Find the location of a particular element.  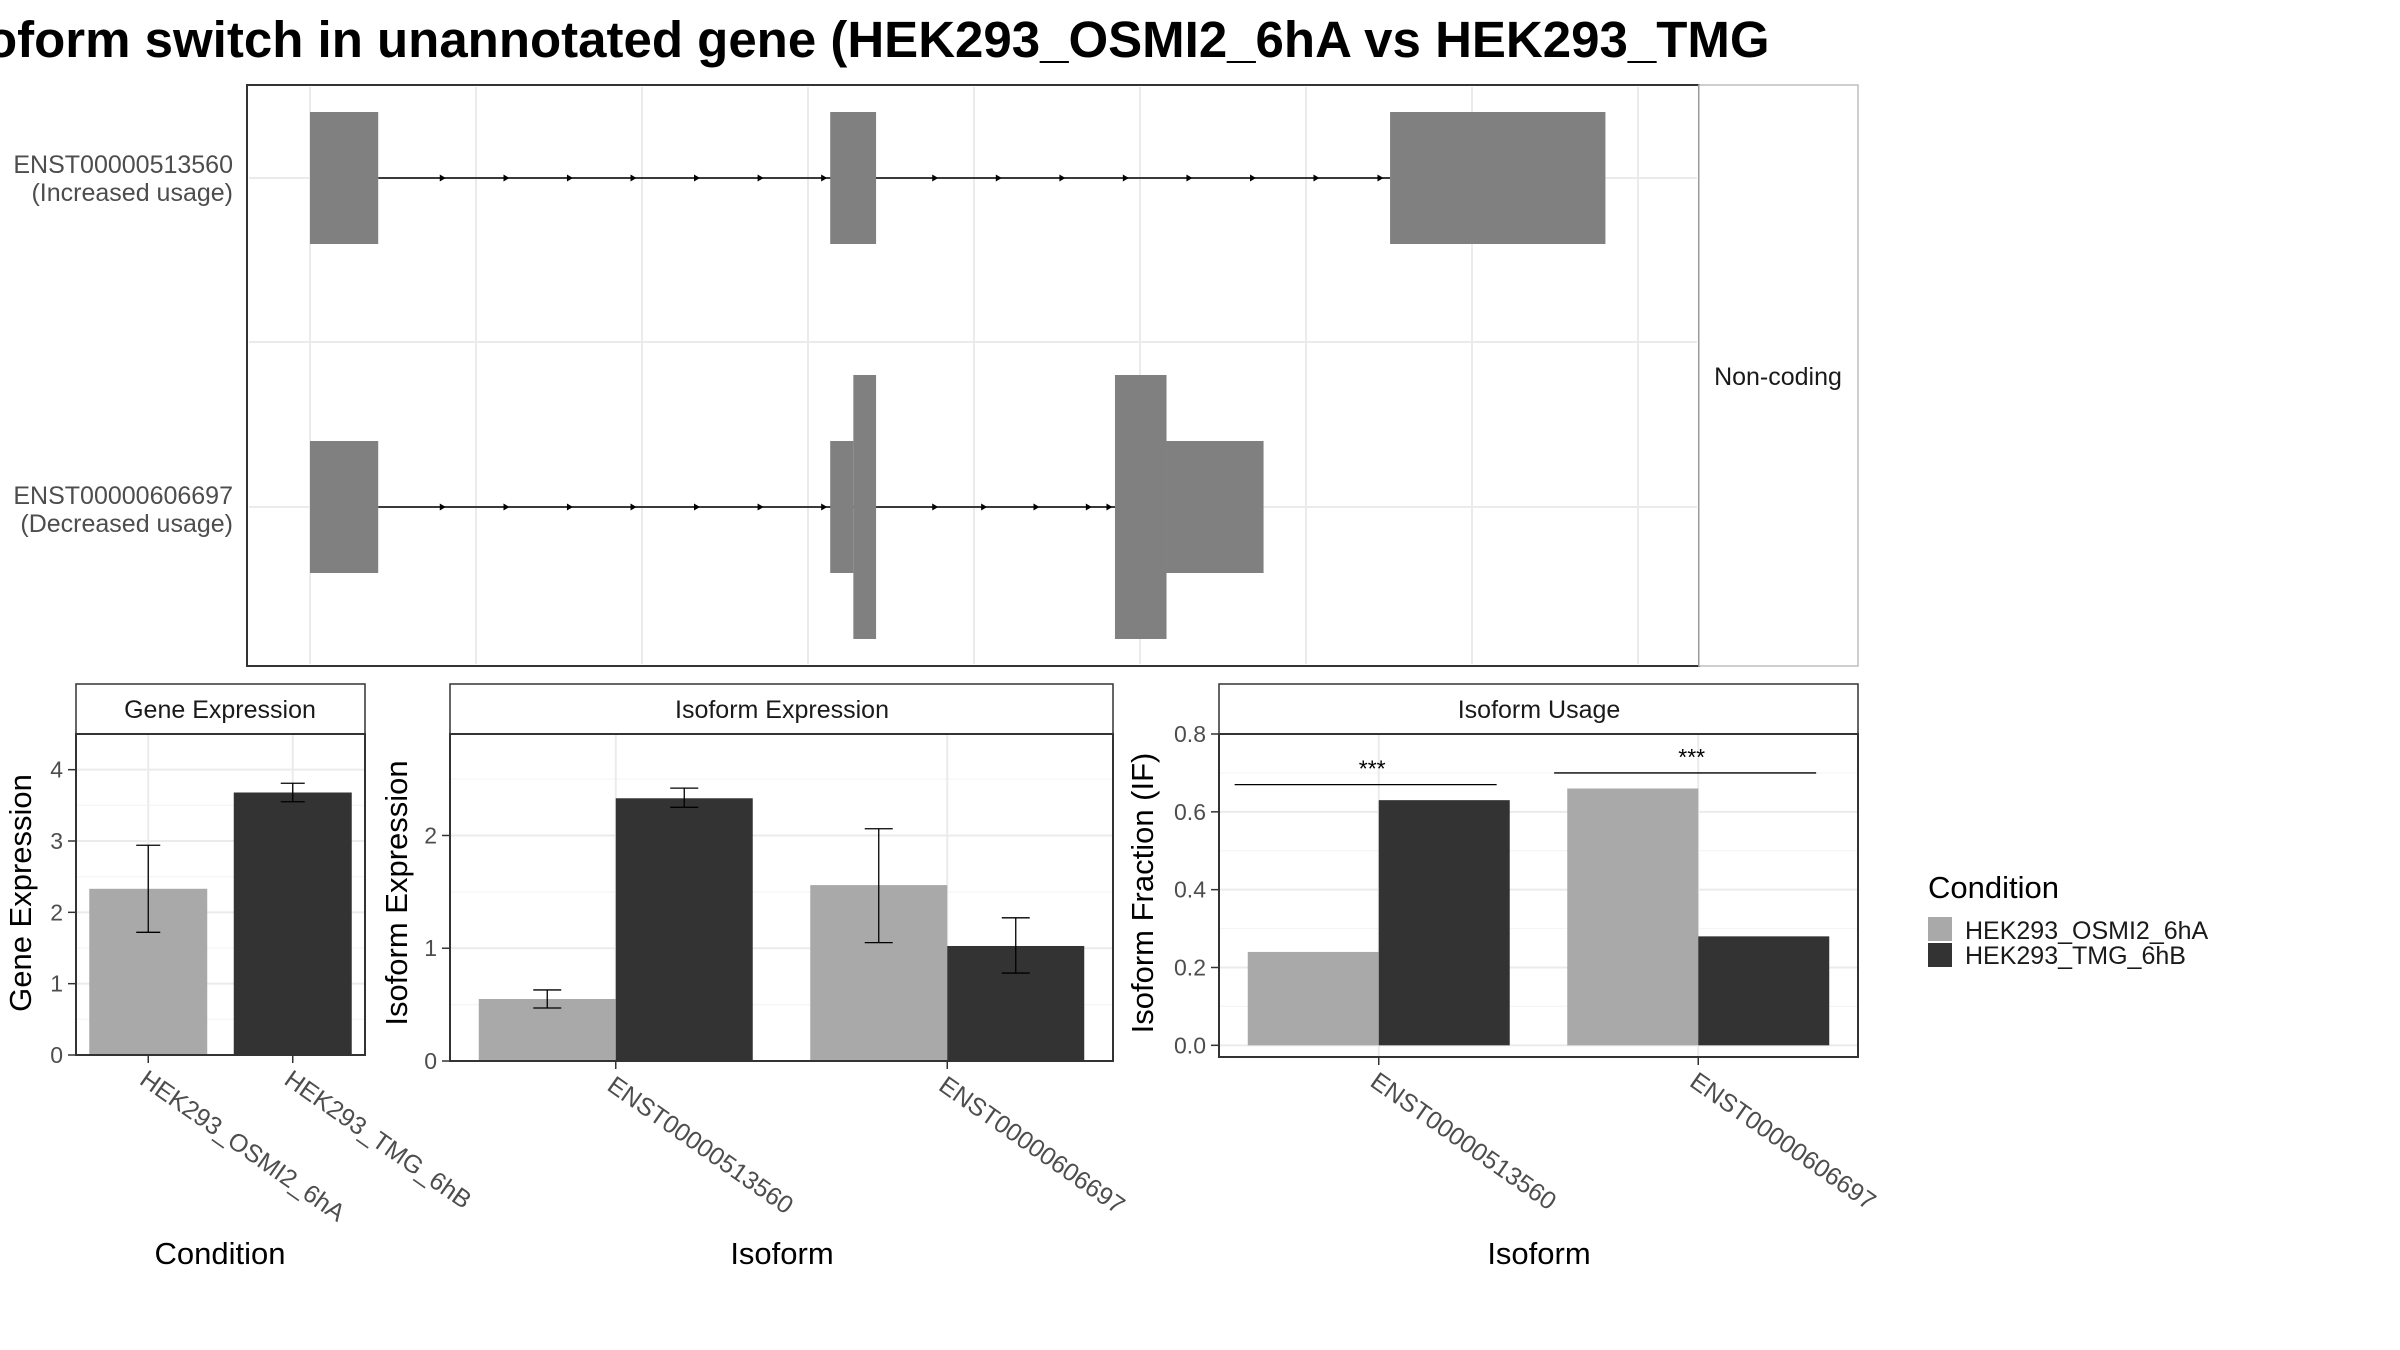

gene-strip-label: Gene Expression is located at coordinates (220, 710).